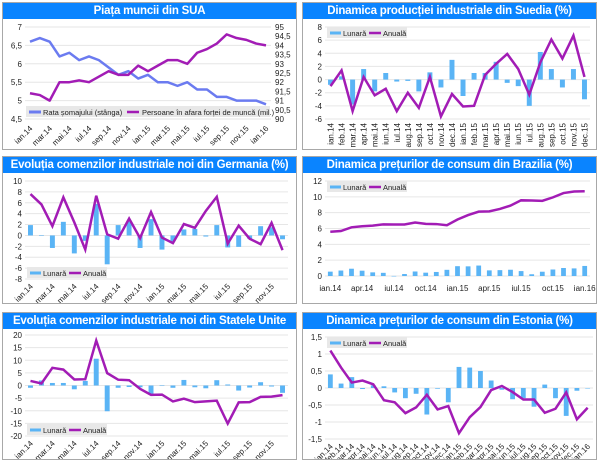 Image resolution: width=600 pixels, height=464 pixels. What do you see at coordinates (430, 133) in the screenshot?
I see `x-tick-label: oct.14` at bounding box center [430, 133].